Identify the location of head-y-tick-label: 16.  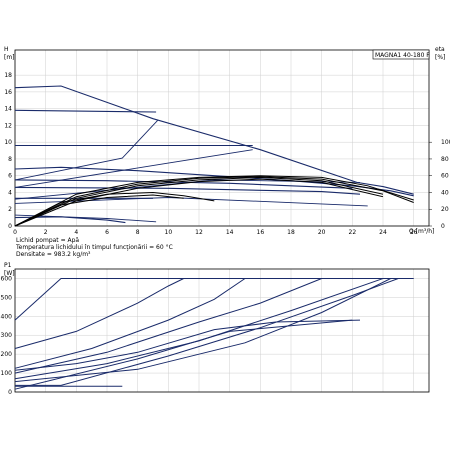
(8, 92).